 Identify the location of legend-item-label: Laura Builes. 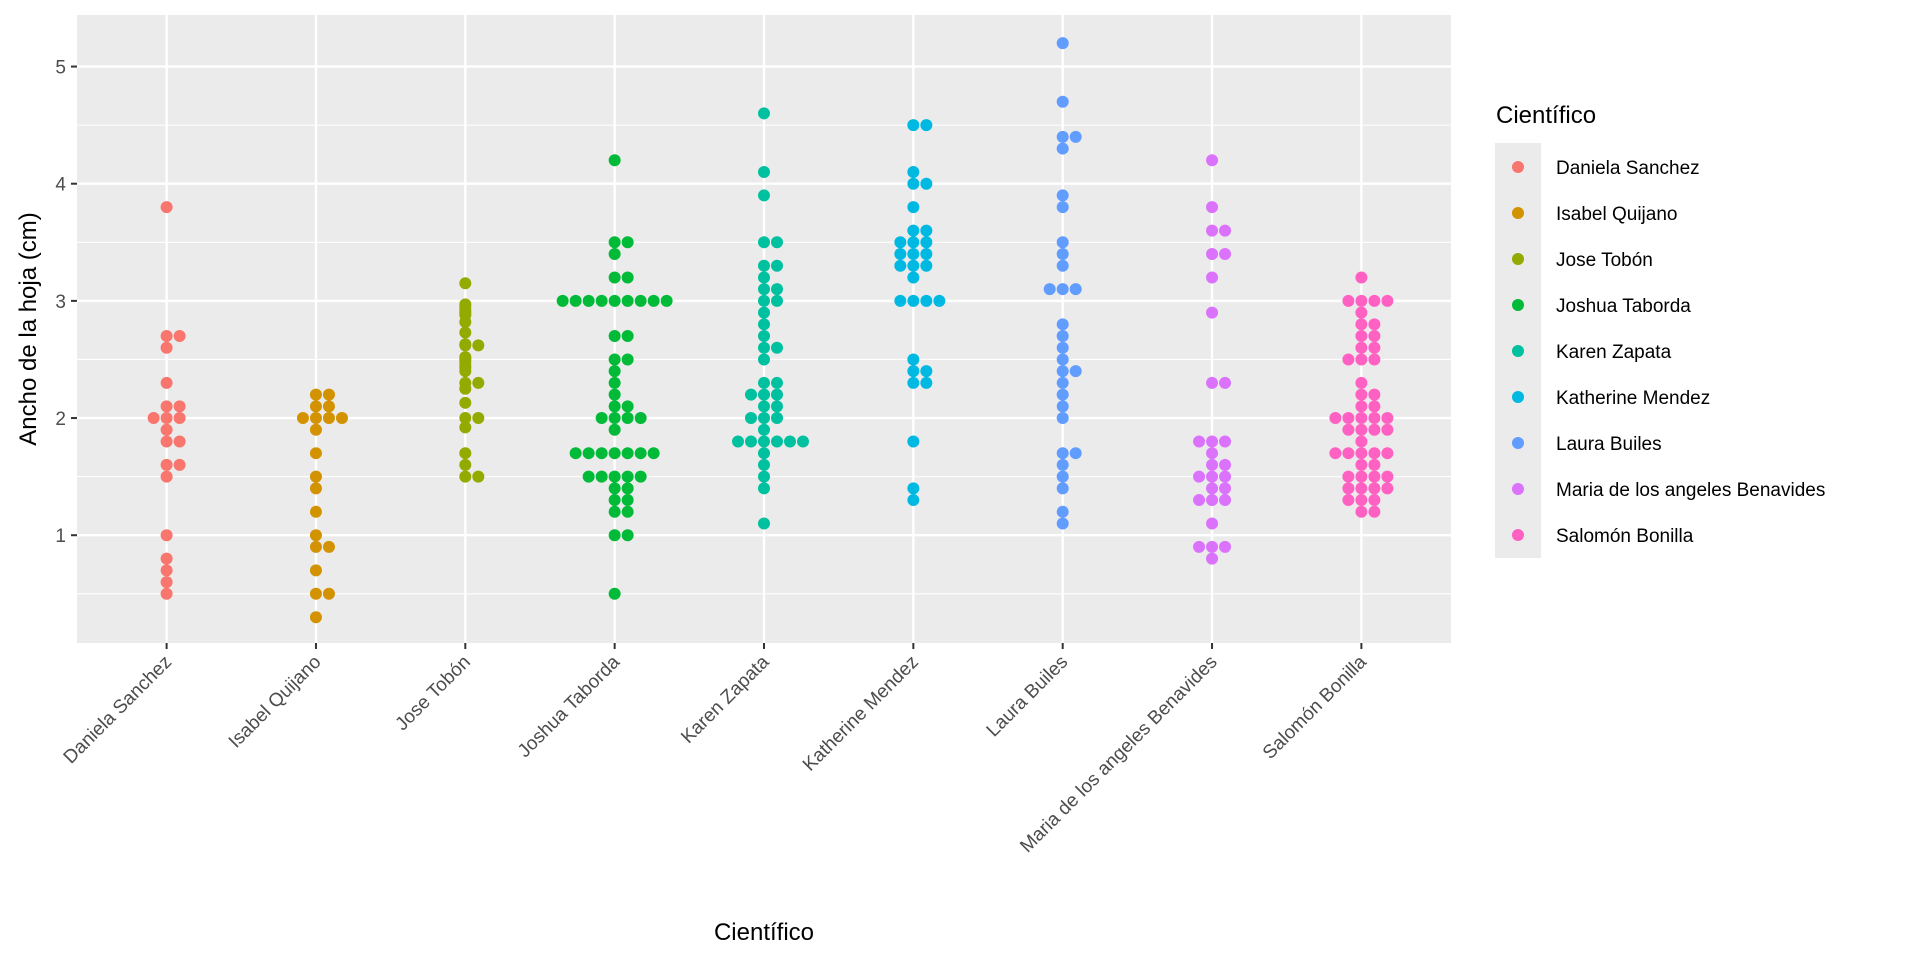
(1609, 444).